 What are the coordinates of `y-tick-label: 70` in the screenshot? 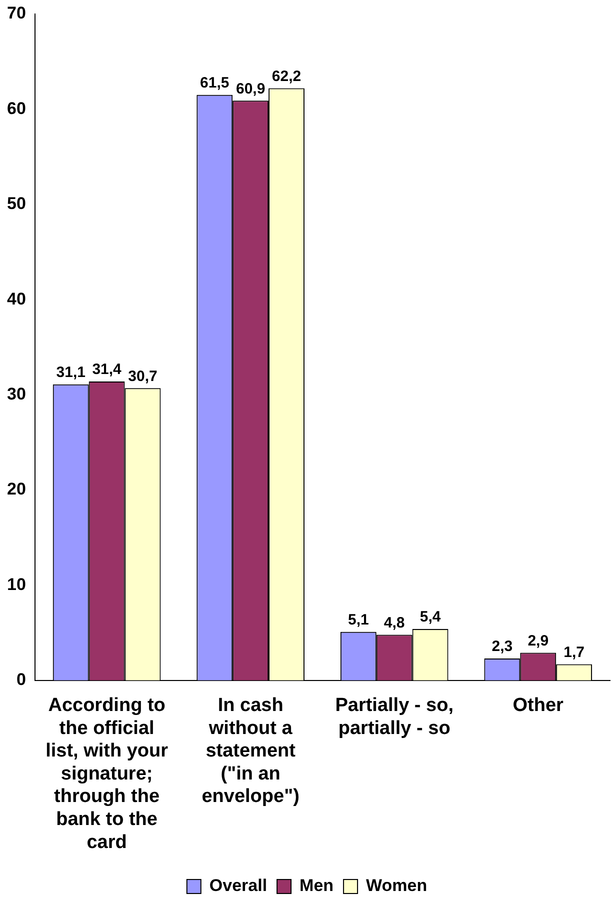 It's located at (16, 13).